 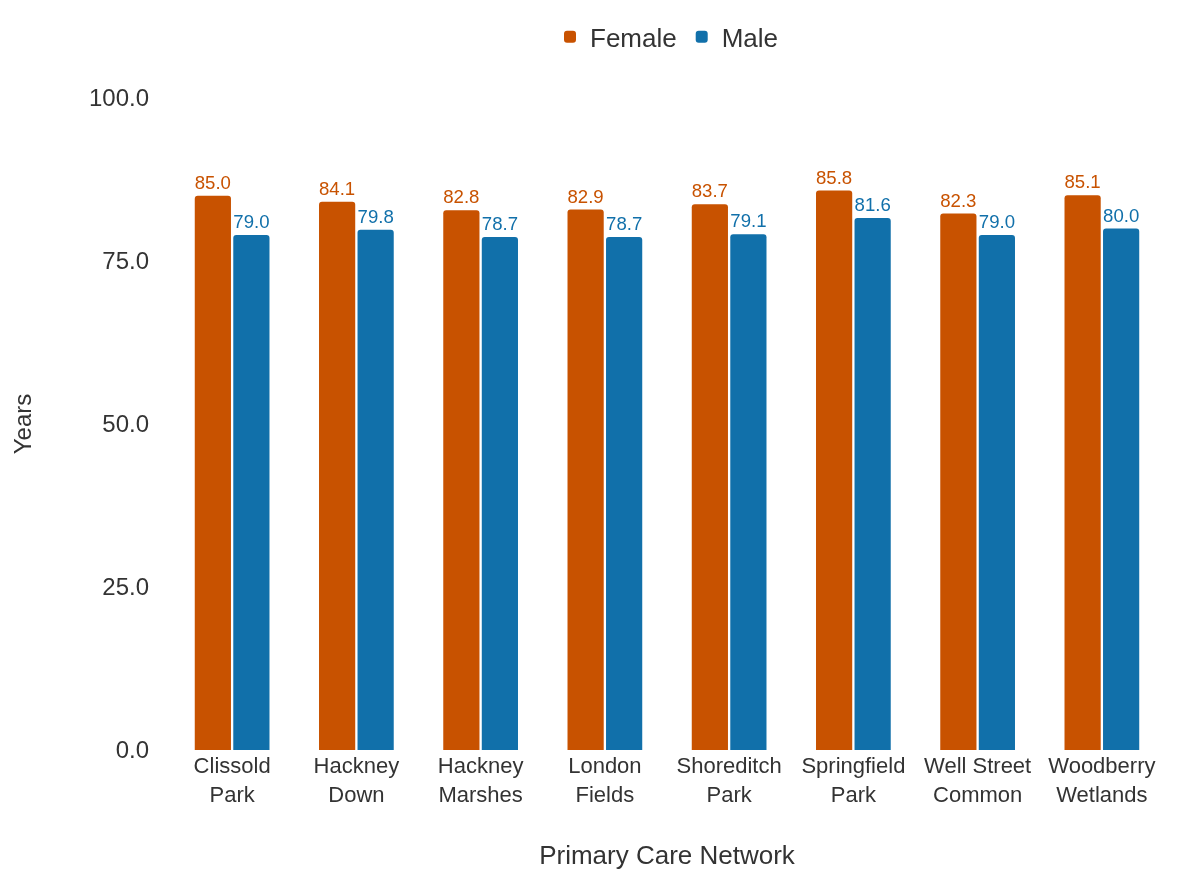 What do you see at coordinates (605, 780) in the screenshot?
I see `x-tick-label: London Fields` at bounding box center [605, 780].